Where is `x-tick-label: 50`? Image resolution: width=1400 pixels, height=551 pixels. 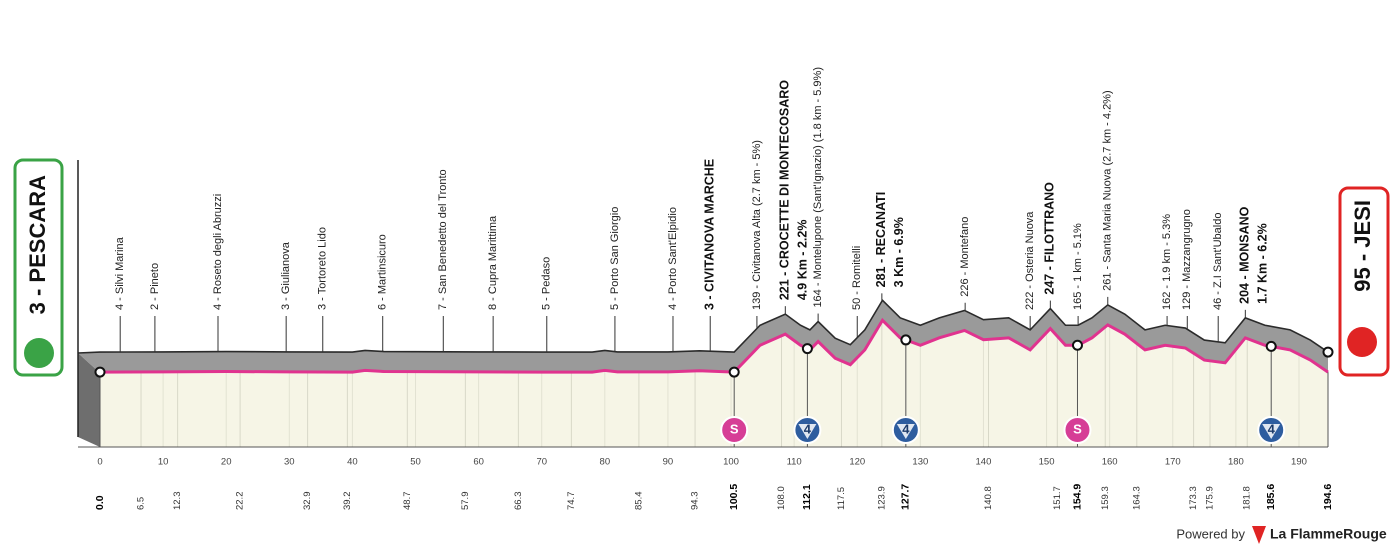
x-tick-label: 50 is located at coordinates (415, 462).